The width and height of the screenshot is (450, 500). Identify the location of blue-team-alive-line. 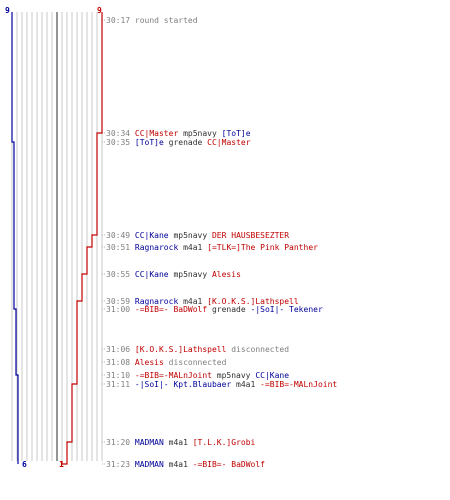
(15, 238).